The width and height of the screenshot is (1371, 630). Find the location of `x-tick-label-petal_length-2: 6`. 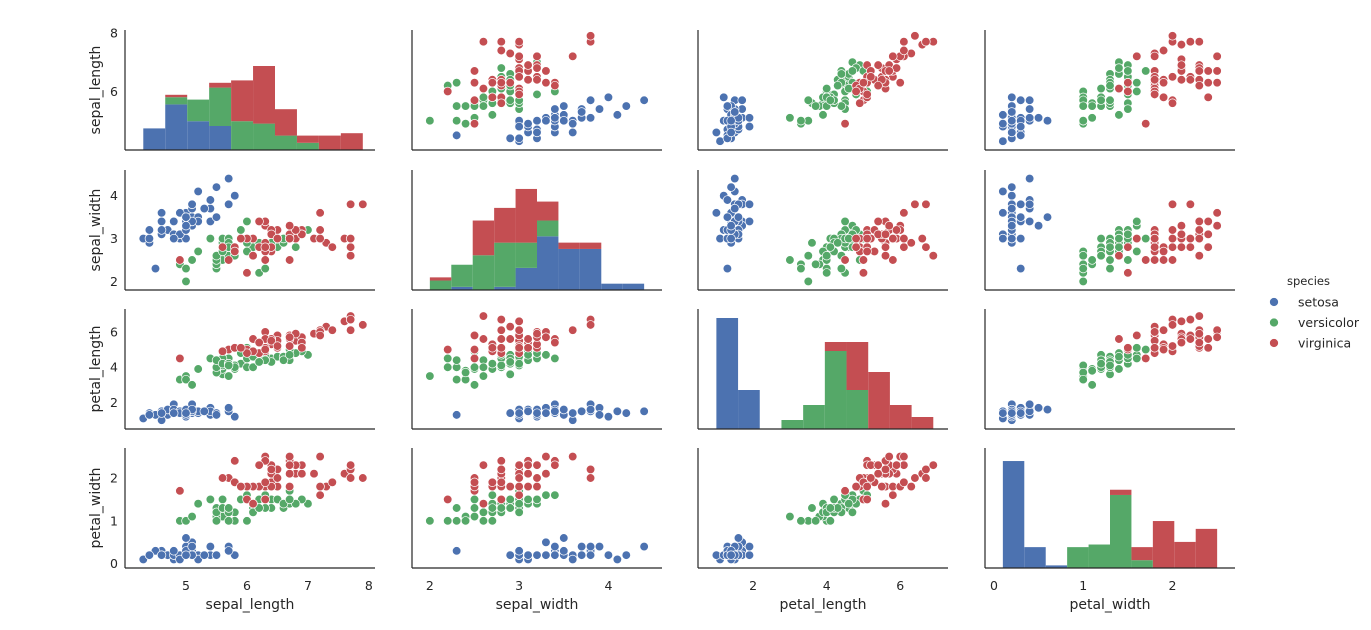

x-tick-label-petal_length-2: 6 is located at coordinates (900, 585).